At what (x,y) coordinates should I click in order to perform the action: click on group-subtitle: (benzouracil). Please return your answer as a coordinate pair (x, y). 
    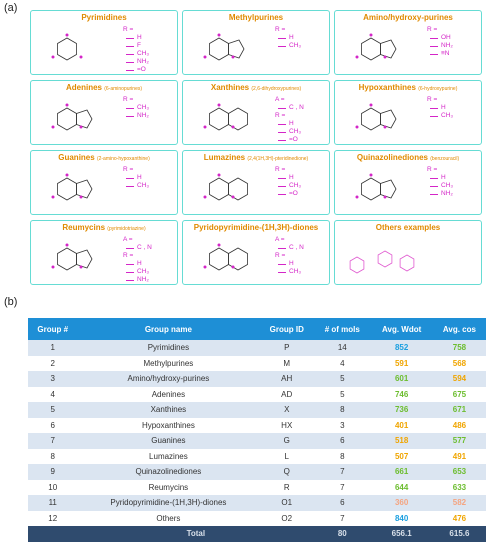
    Looking at the image, I should click on (445, 159).